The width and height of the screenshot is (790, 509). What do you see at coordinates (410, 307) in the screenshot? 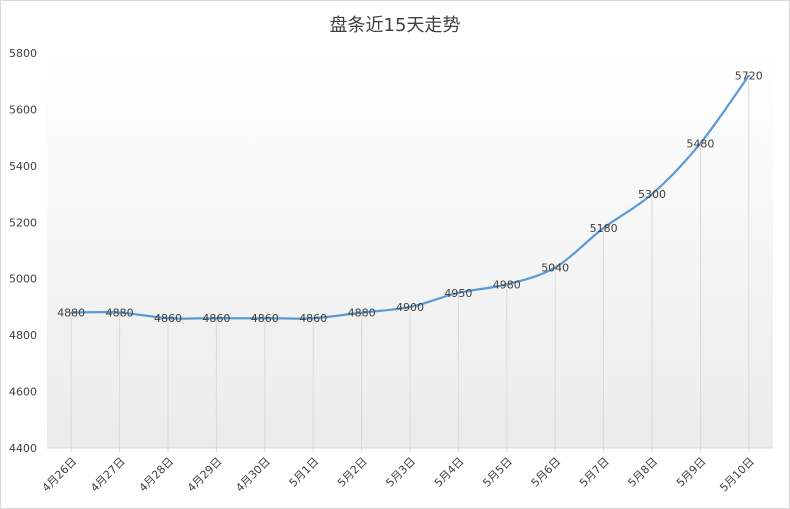
I see `data-label: 4900` at bounding box center [410, 307].